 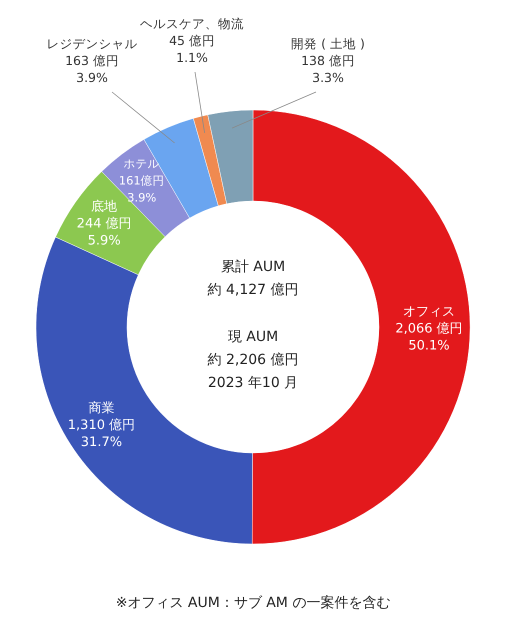 What do you see at coordinates (192, 23) in the screenshot?
I see `slice-label: ヘルスケア、物流` at bounding box center [192, 23].